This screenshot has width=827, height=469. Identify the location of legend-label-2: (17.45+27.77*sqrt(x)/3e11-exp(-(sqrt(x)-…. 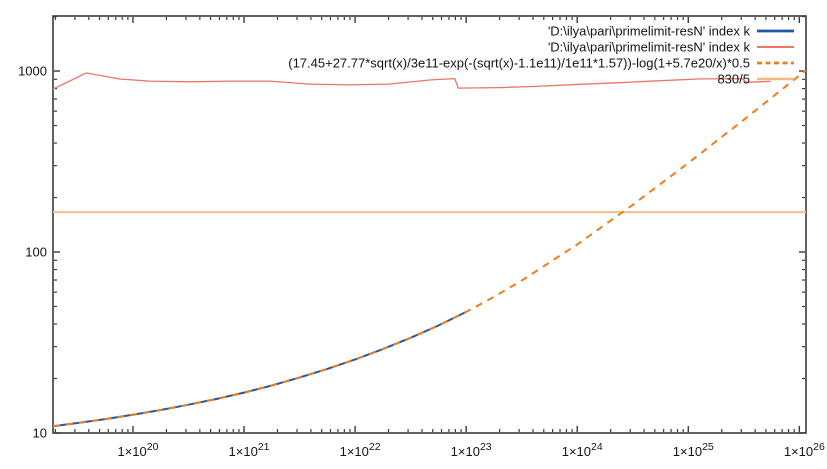
(519, 63).